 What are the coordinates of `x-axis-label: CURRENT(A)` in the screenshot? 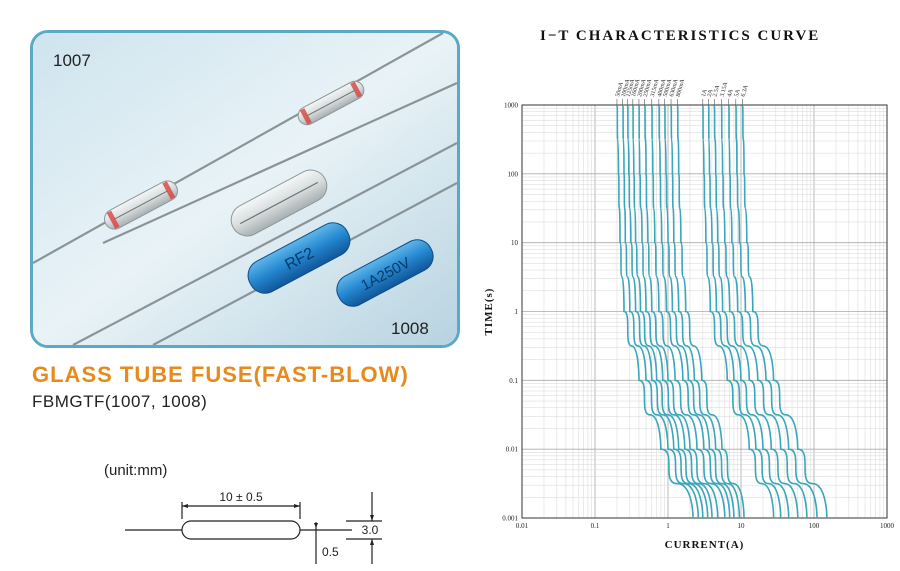 It's located at (705, 545).